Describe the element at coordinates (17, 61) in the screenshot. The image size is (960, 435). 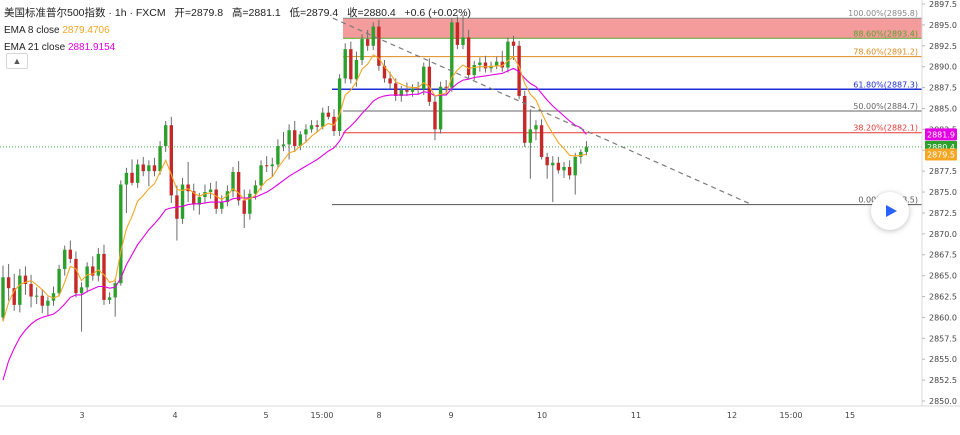
I see `collapse-legend-button: ▲` at that location.